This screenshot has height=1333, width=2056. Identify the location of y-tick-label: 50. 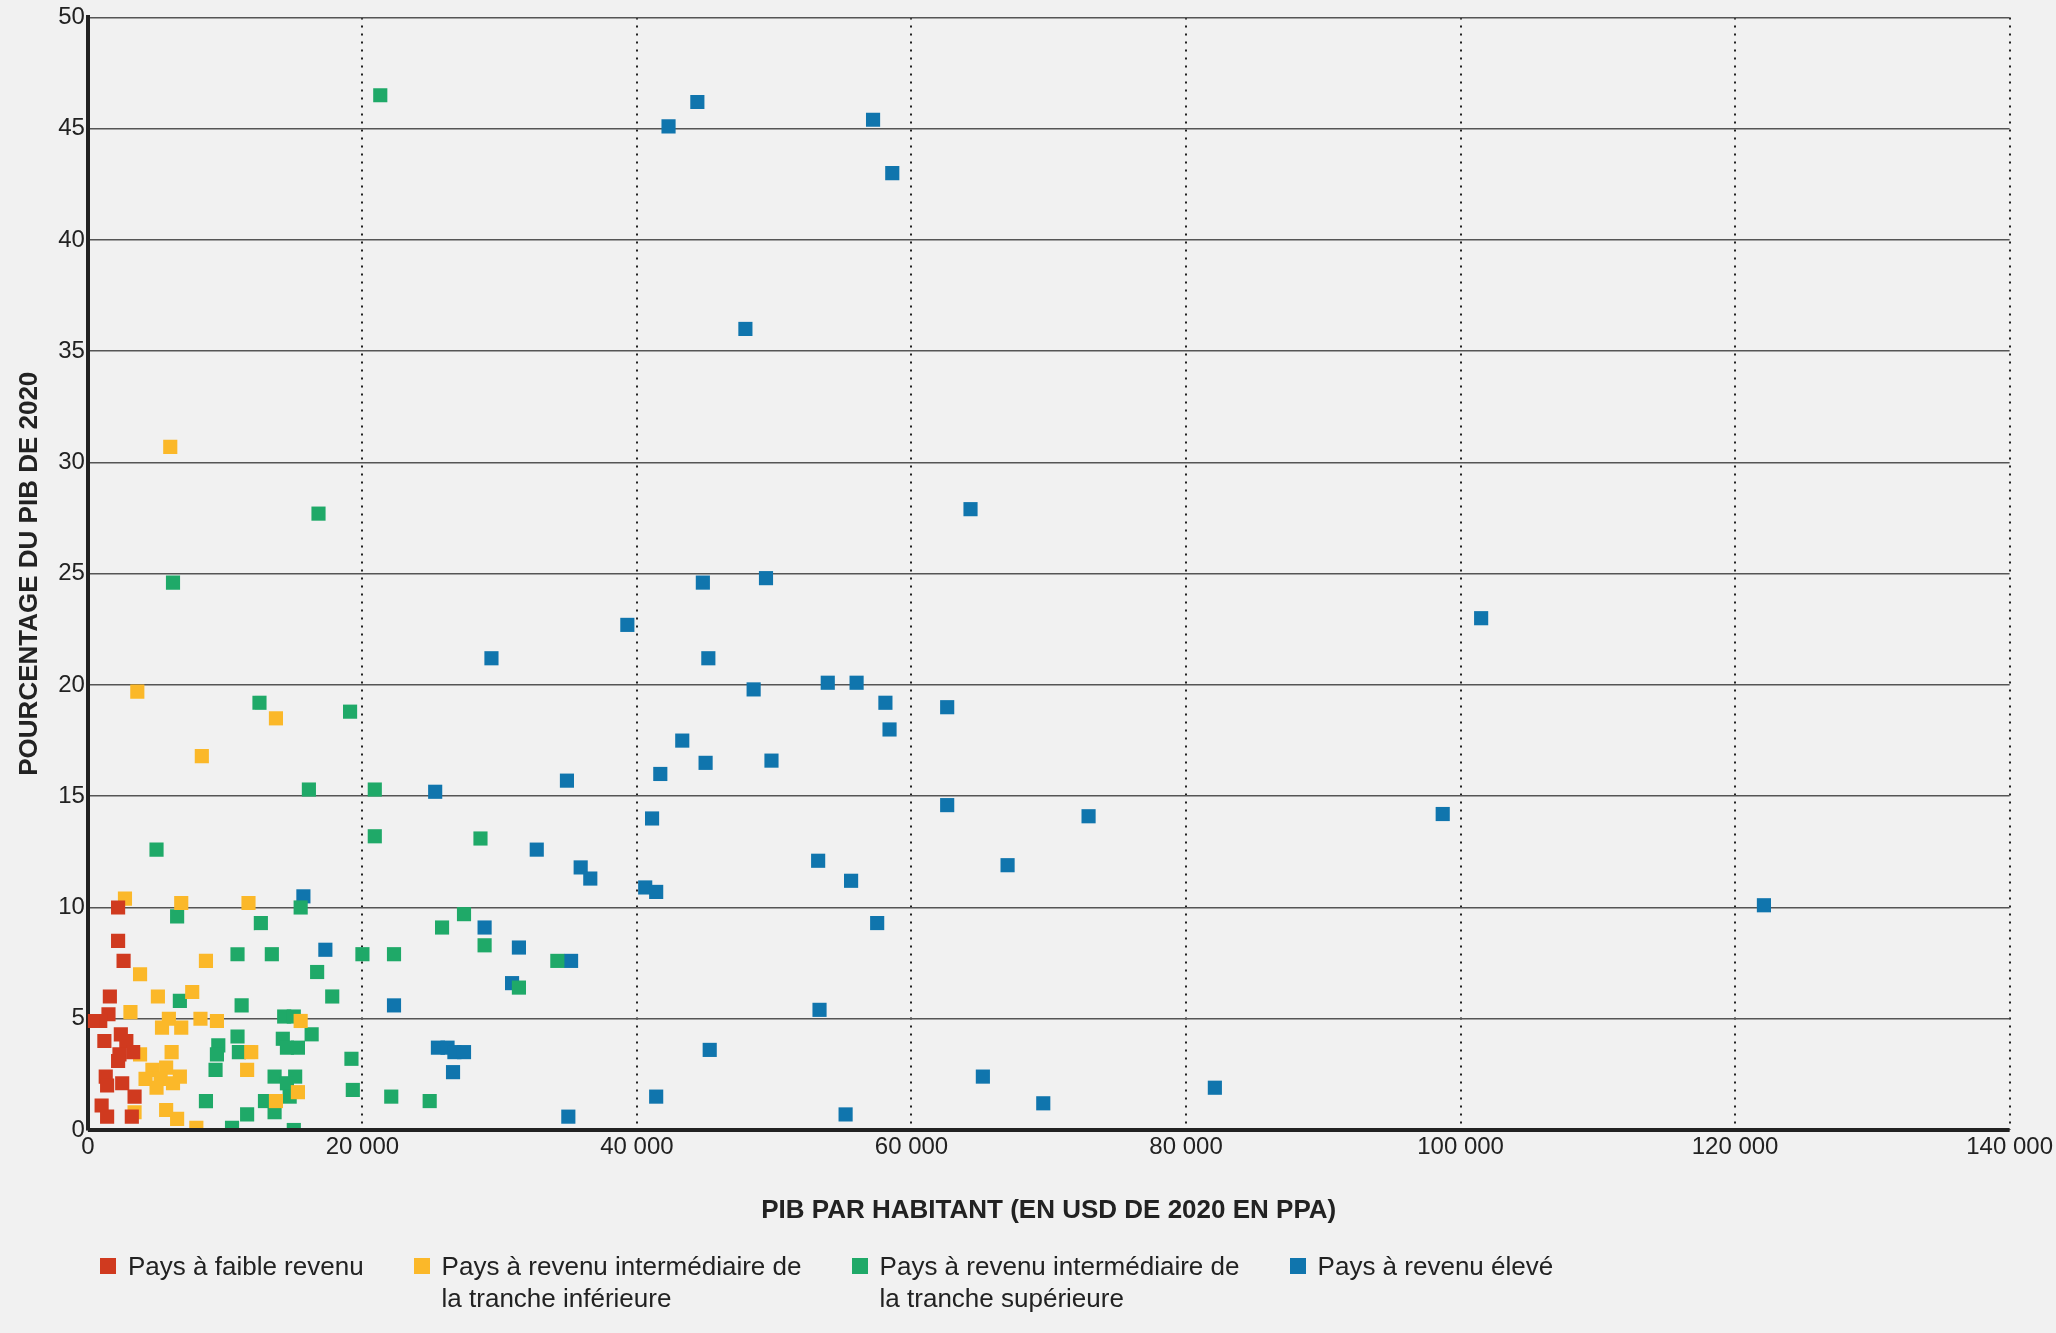
(71, 16).